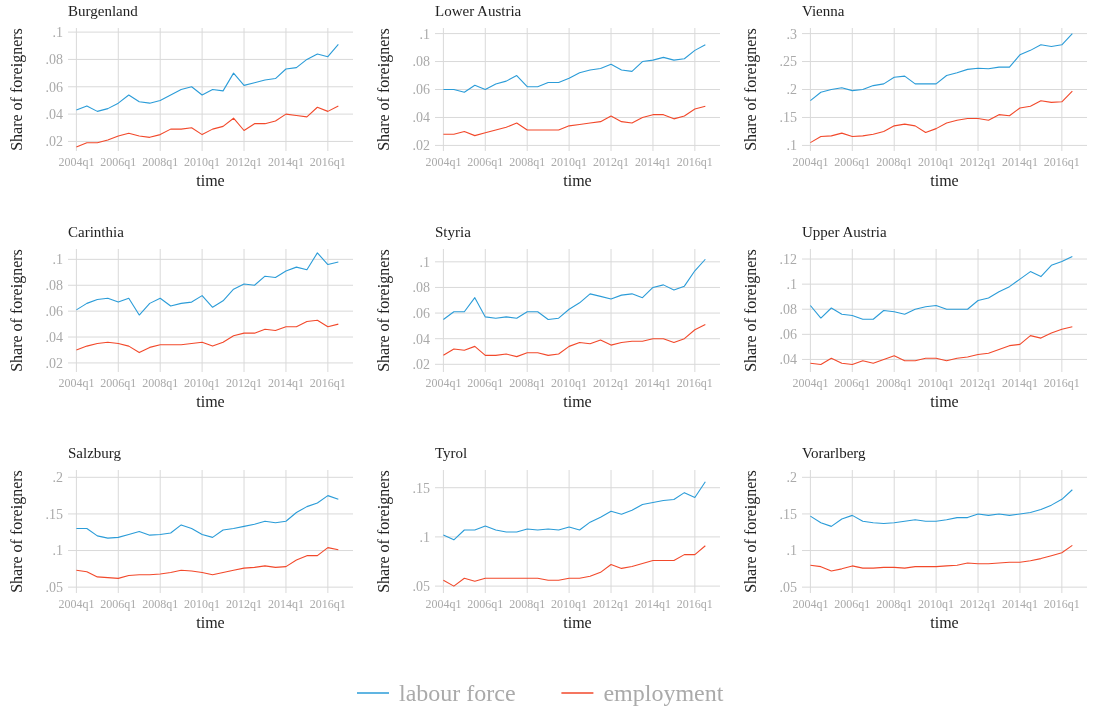 This screenshot has height=712, width=1103. I want to click on chart-title: Styria, so click(453, 232).